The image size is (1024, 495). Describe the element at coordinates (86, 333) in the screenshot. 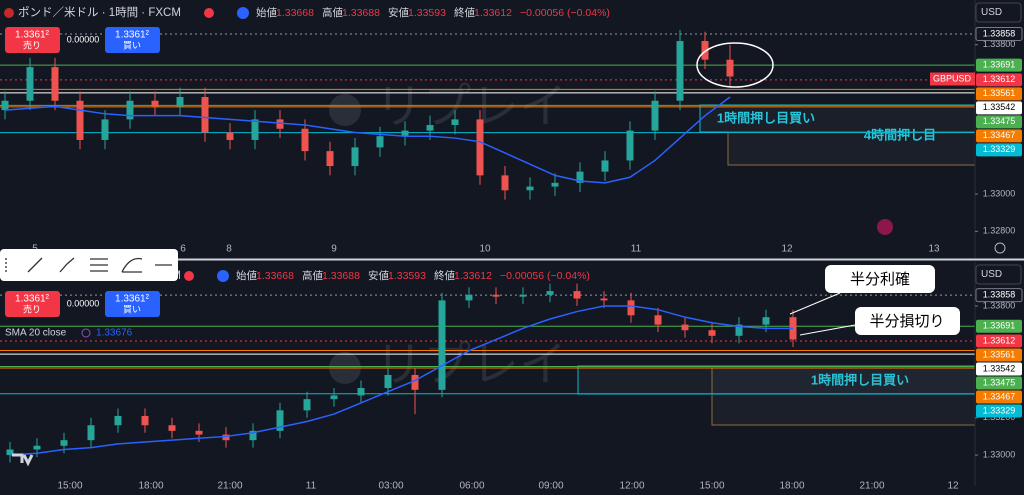

I see `indicator-icon` at that location.